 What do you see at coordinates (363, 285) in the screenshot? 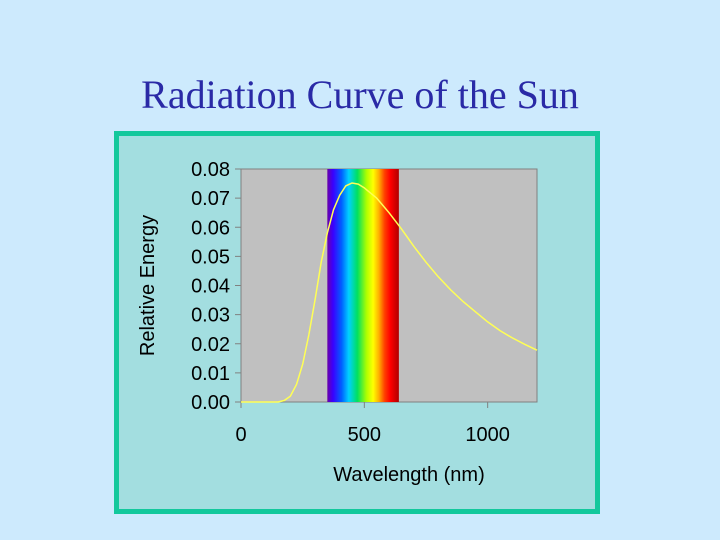
I see `visible-spectrum-band` at bounding box center [363, 285].